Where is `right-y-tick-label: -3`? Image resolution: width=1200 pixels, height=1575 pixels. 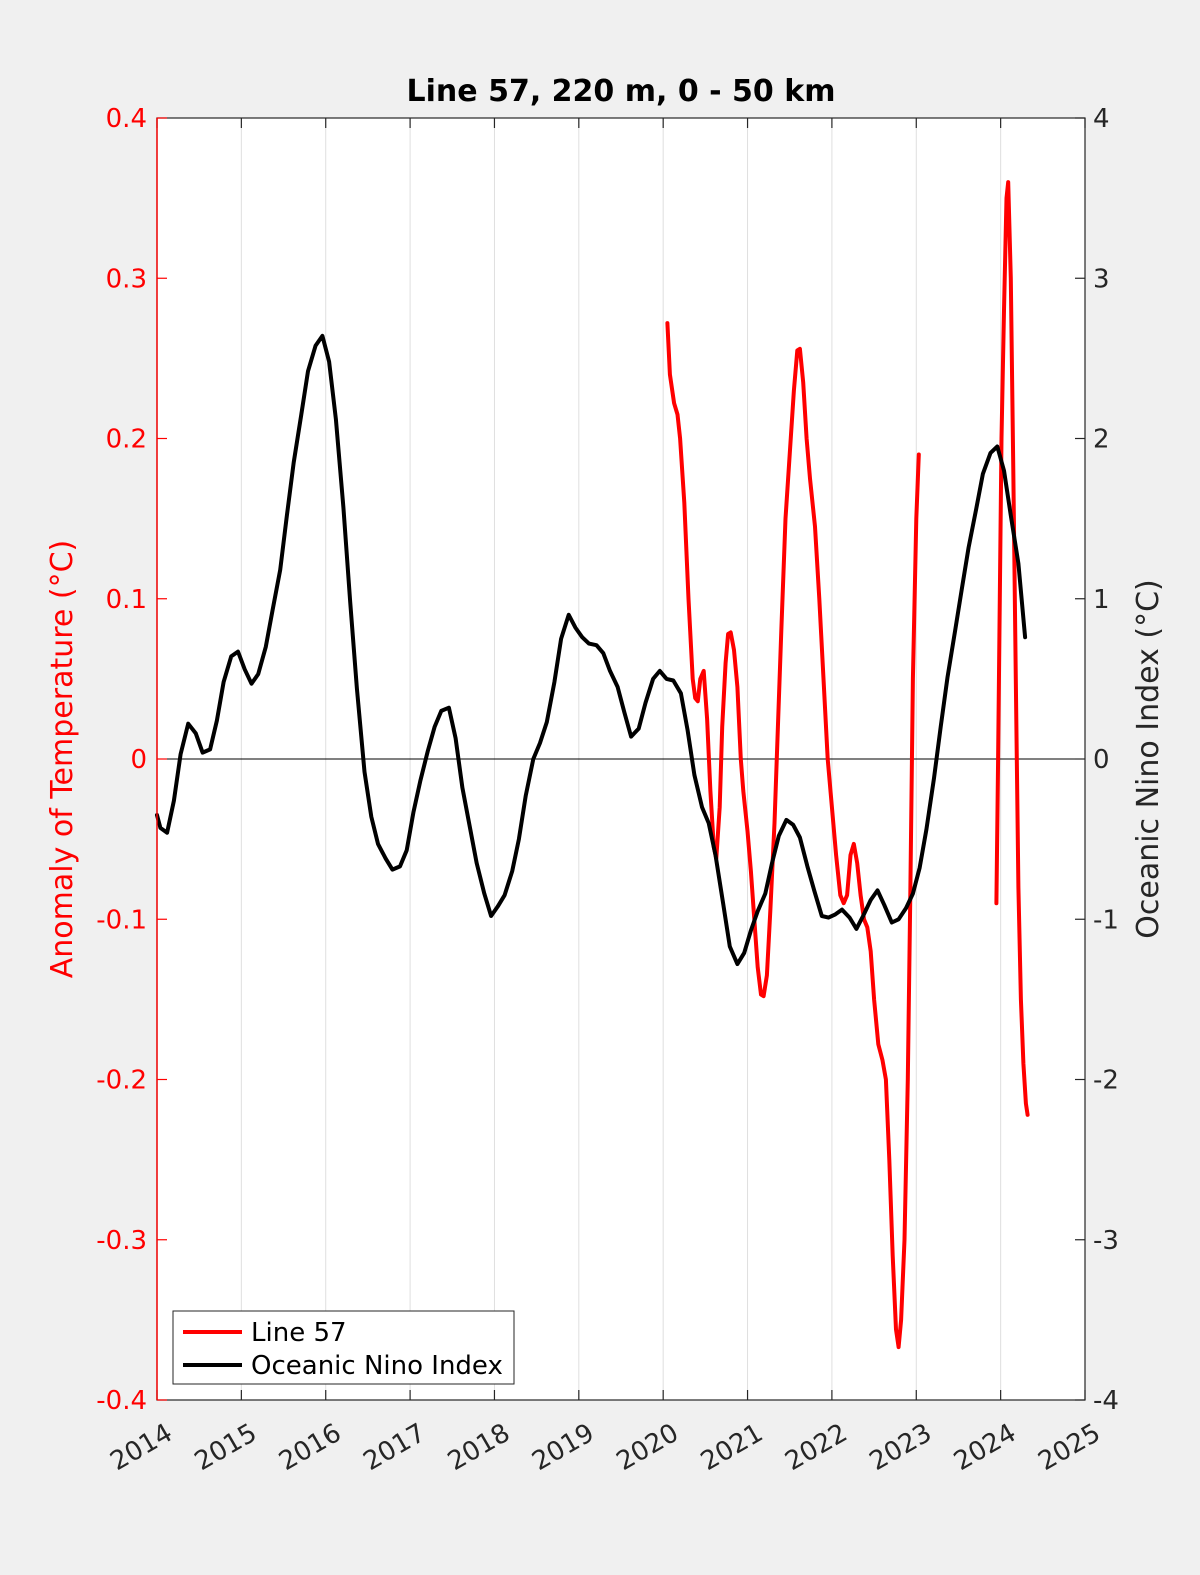 right-y-tick-label: -3 is located at coordinates (1106, 1241).